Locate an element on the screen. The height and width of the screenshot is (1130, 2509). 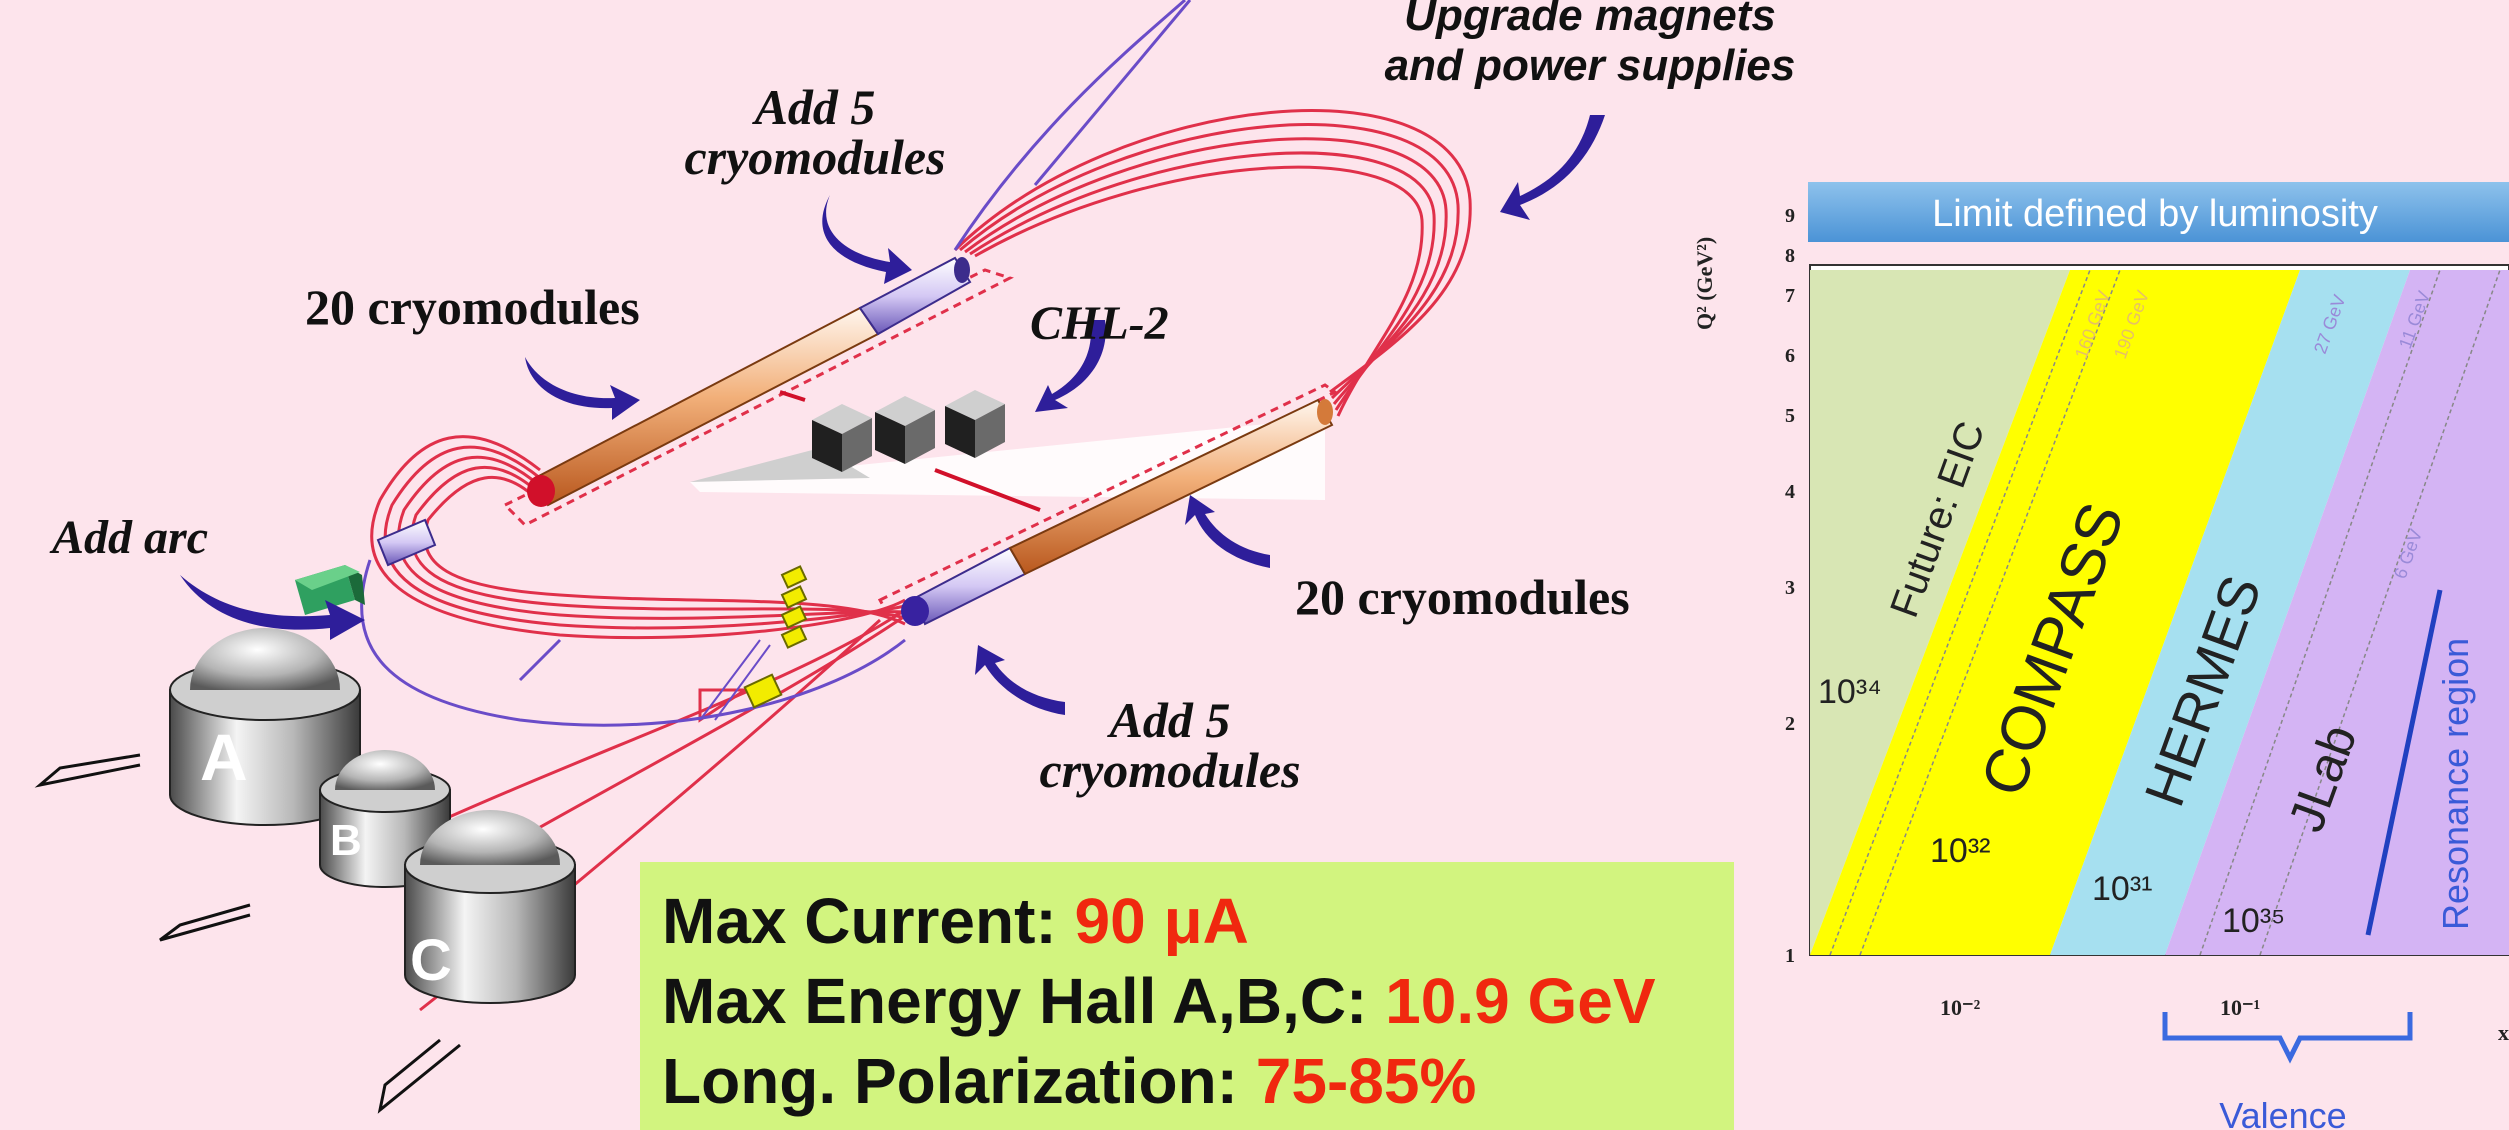
hall-c-label: C is located at coordinates (431, 960).